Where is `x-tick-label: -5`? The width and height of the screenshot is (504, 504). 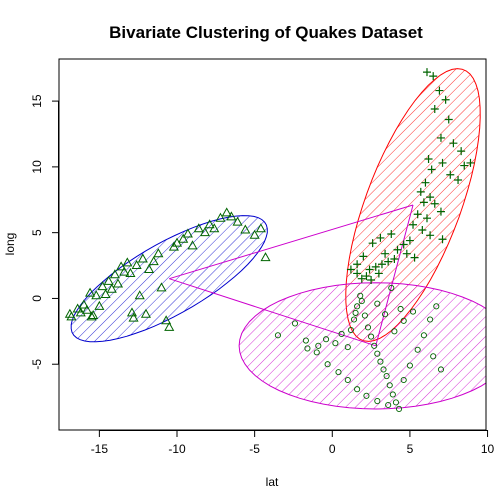 x-tick-label: -5 is located at coordinates (254, 449).